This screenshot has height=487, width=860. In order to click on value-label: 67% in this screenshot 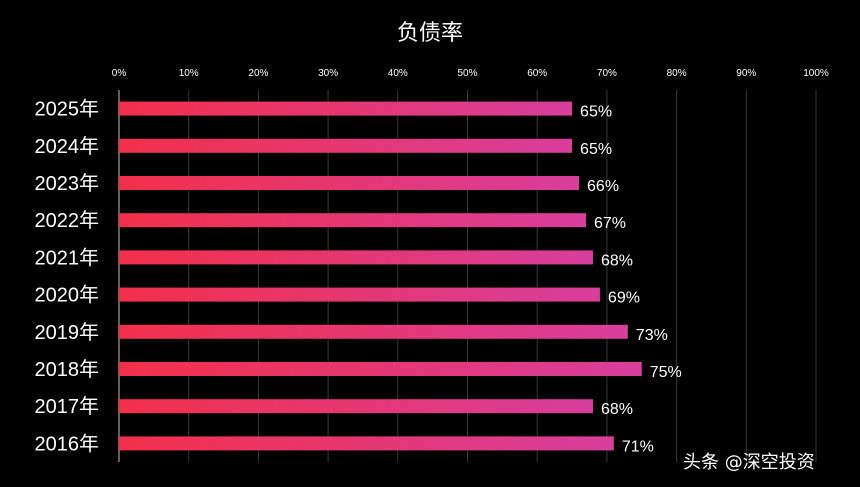, I will do `click(610, 223)`.